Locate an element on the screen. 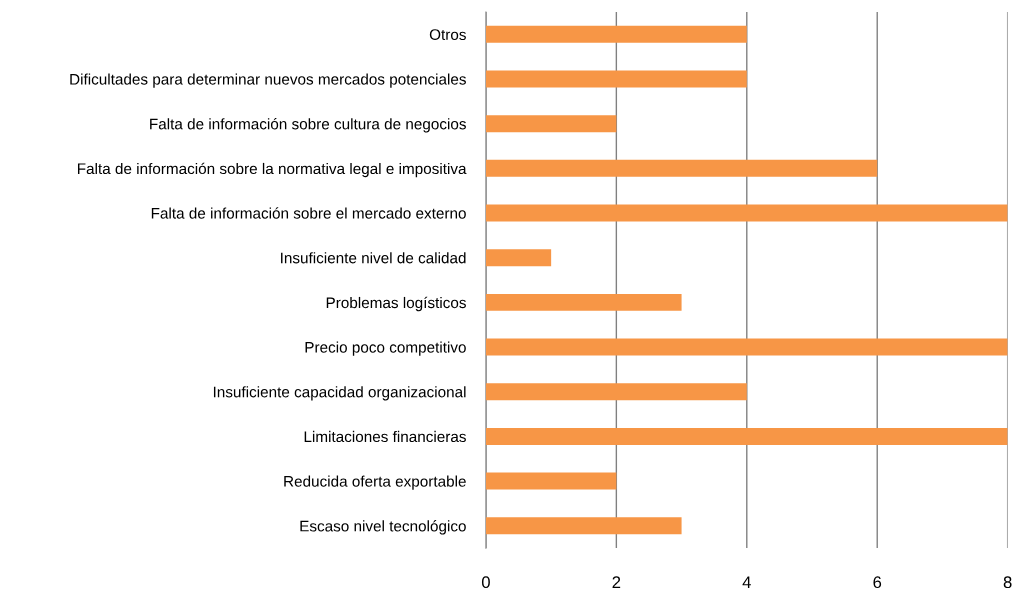 The height and width of the screenshot is (599, 1023). x-tick-label: 4 is located at coordinates (746, 582).